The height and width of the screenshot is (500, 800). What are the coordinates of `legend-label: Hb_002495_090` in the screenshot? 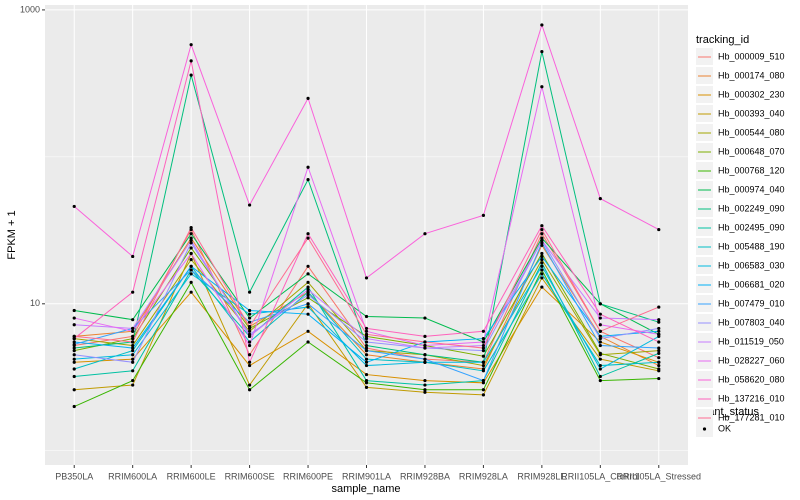 It's located at (751, 227).